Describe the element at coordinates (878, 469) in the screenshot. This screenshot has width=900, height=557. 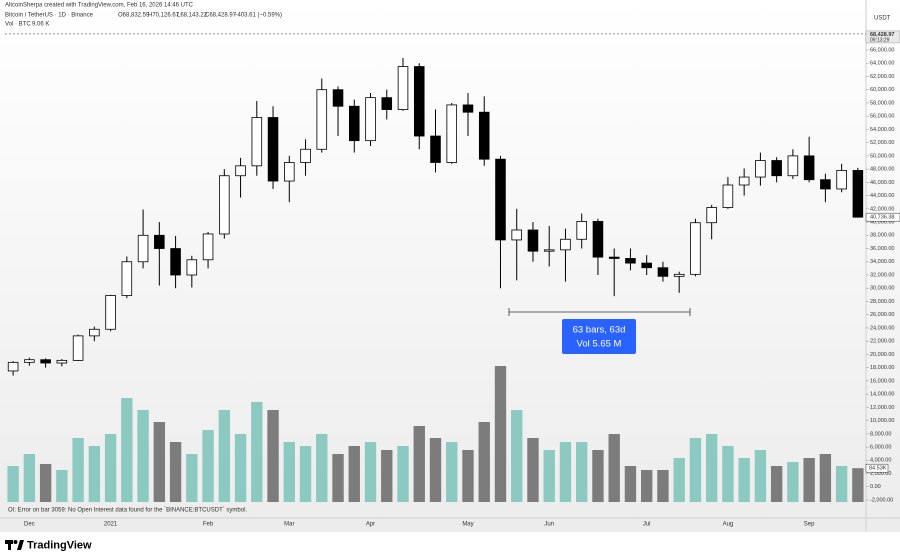
I see `volume-tag-label: 84.53K` at that location.